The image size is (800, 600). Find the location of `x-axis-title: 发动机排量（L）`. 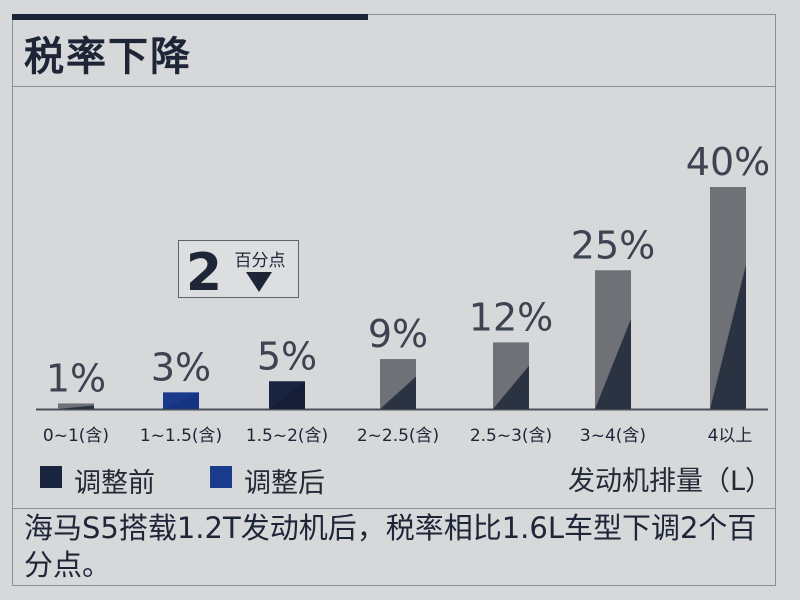

x-axis-title: 发动机排量（L） is located at coordinates (669, 481).